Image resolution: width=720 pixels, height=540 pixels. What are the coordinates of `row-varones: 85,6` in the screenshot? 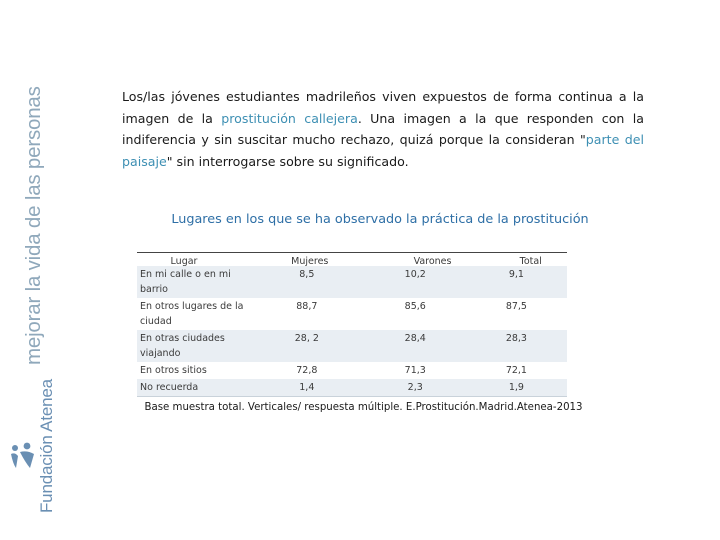 It's located at (415, 306).